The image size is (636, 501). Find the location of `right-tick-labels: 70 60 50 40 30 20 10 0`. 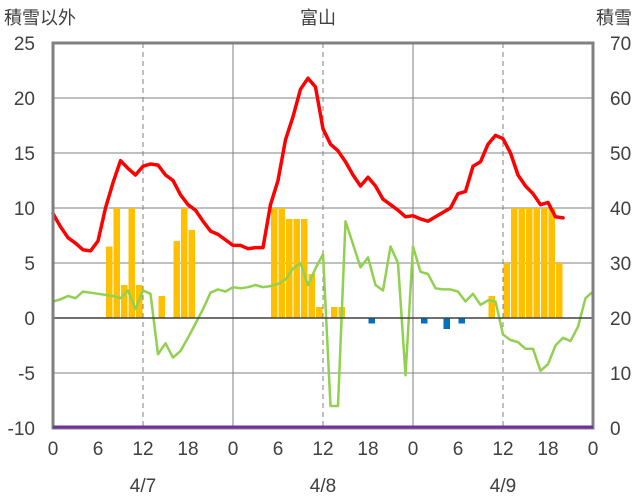

right-tick-labels: 70 60 50 40 30 20 10 0 is located at coordinates (620, 237).